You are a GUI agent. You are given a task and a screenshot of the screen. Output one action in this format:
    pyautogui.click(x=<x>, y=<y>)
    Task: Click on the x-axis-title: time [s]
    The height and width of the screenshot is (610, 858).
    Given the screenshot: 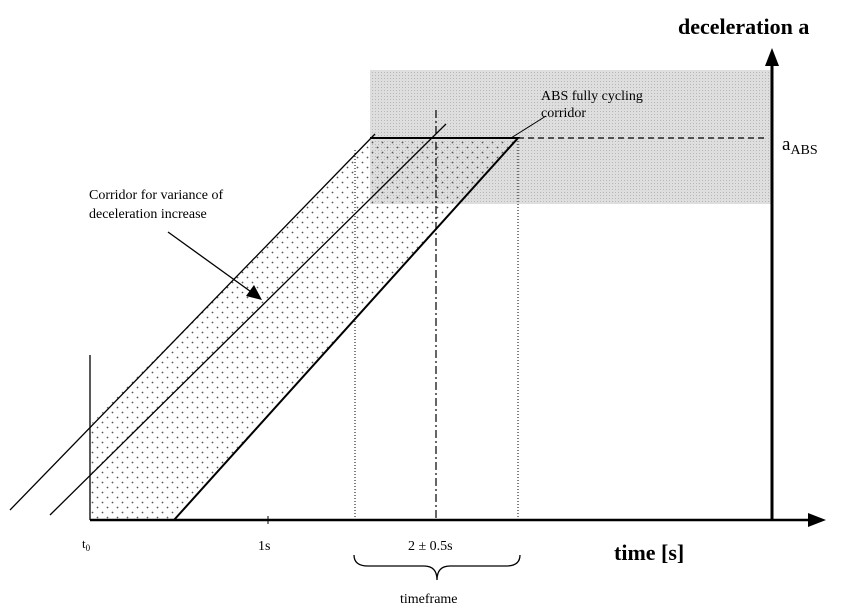 What is the action you would take?
    pyautogui.click(x=649, y=552)
    